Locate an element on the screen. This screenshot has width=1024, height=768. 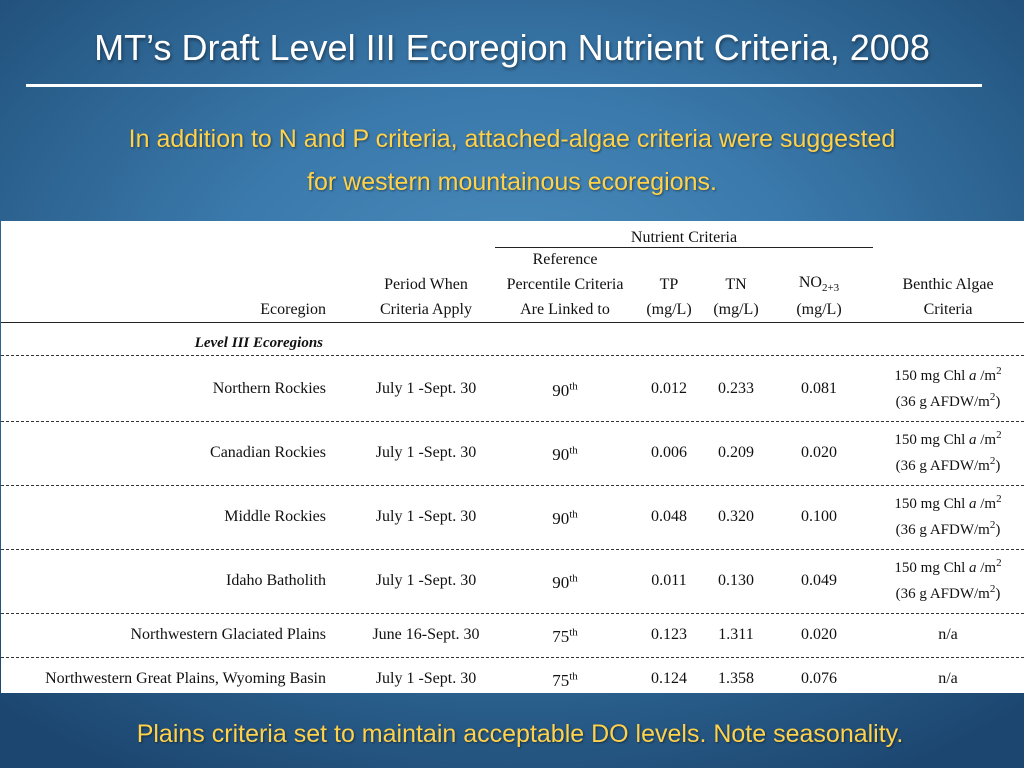
row-ecoregion: Middle Rockies is located at coordinates (275, 516).